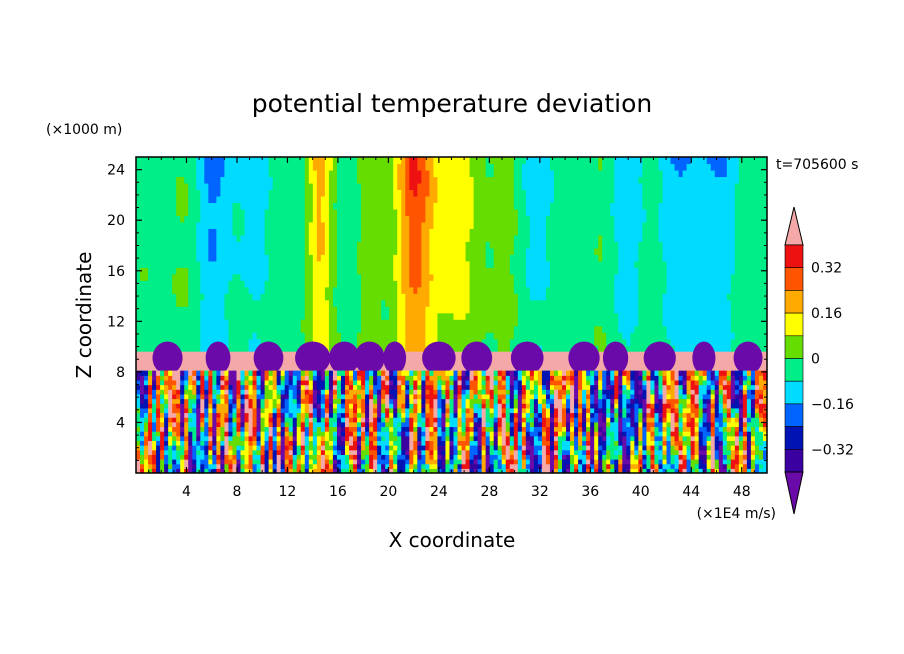 The width and height of the screenshot is (904, 654). What do you see at coordinates (167, 358) in the screenshot?
I see `cold-plume` at bounding box center [167, 358].